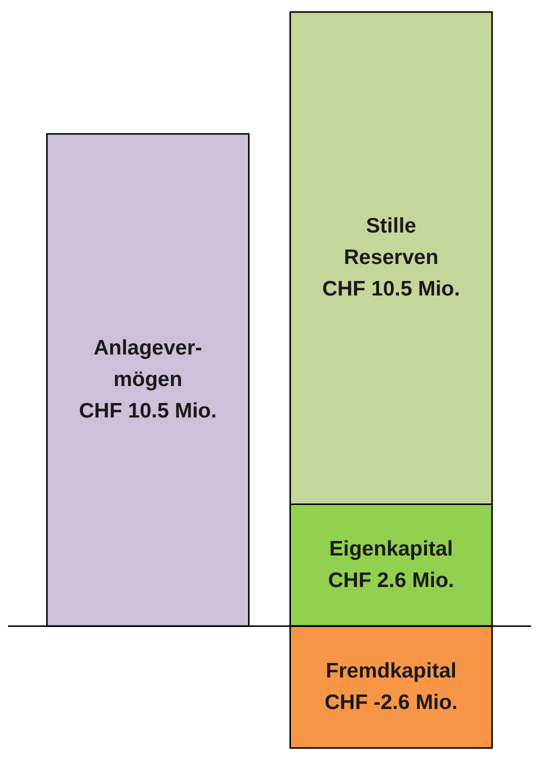 This screenshot has height=760, width=539. What do you see at coordinates (391, 670) in the screenshot?
I see `series-label: Fremdkapital` at bounding box center [391, 670].